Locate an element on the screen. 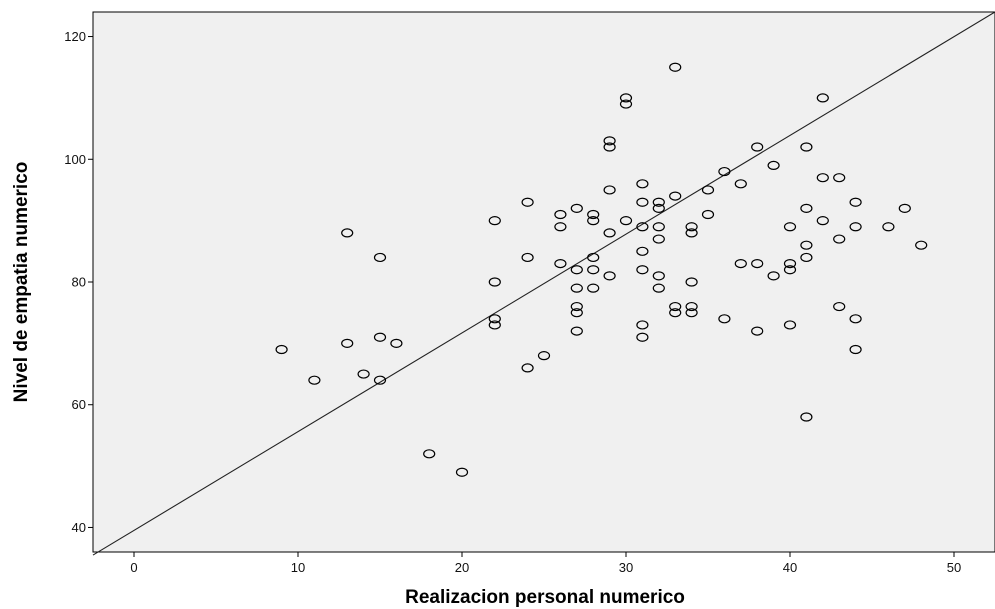 The width and height of the screenshot is (995, 609). x-axis-title: Realizacion personal numerico is located at coordinates (545, 597).